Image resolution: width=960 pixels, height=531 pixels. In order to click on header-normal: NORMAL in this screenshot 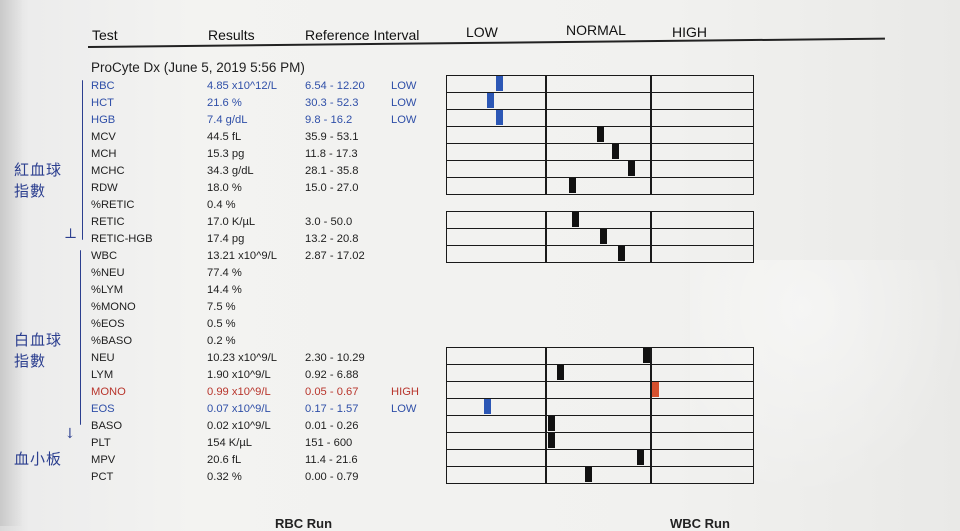, I will do `click(596, 30)`.